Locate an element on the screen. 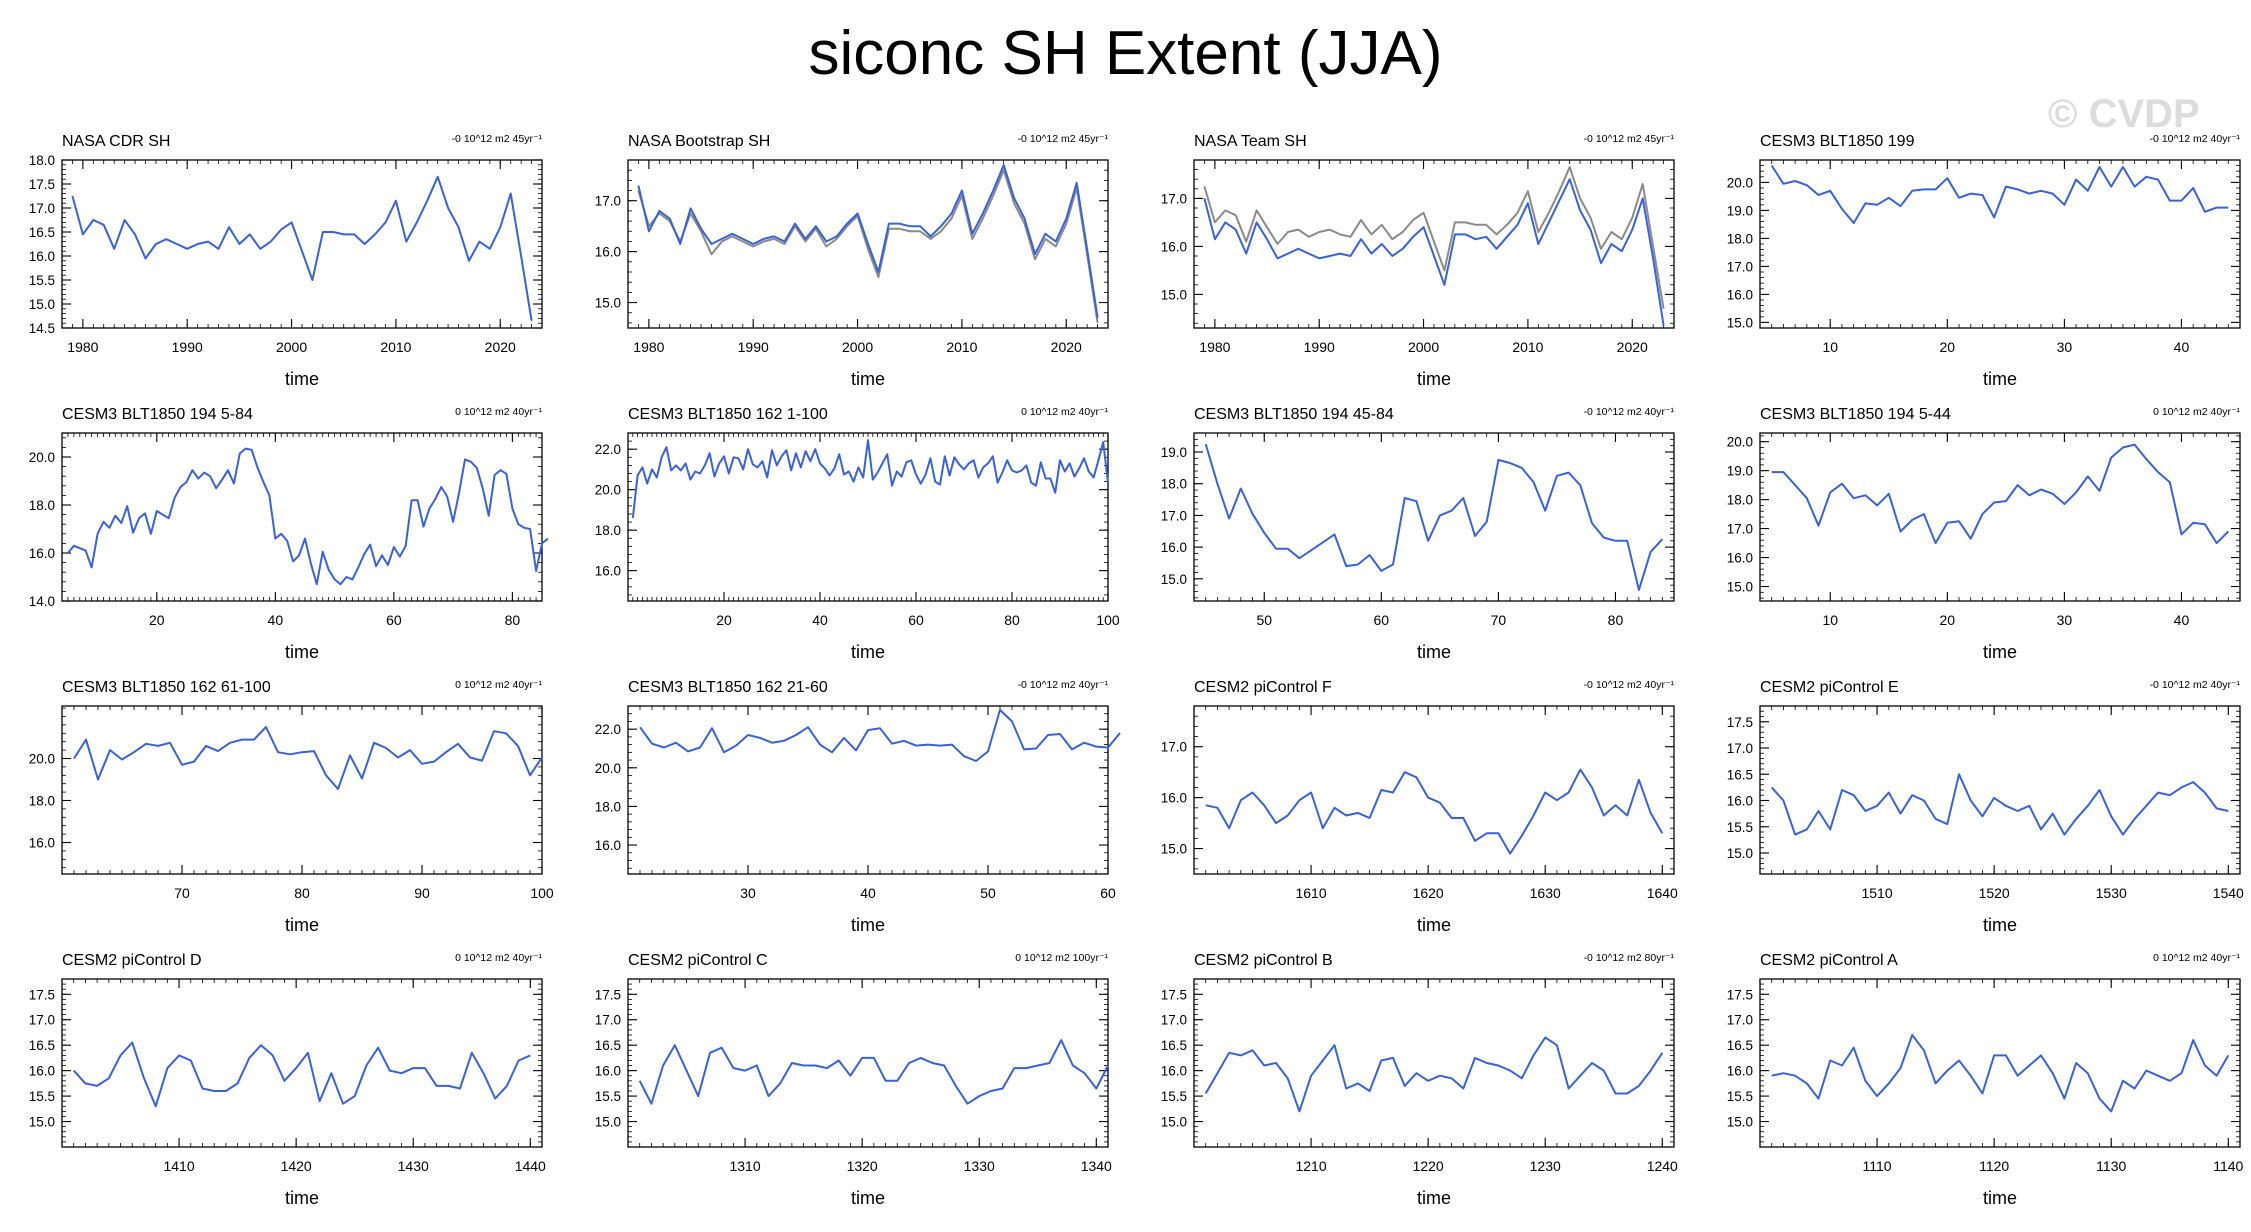 The height and width of the screenshot is (1232, 2251). x-tick-label: 1220 is located at coordinates (1428, 1166).